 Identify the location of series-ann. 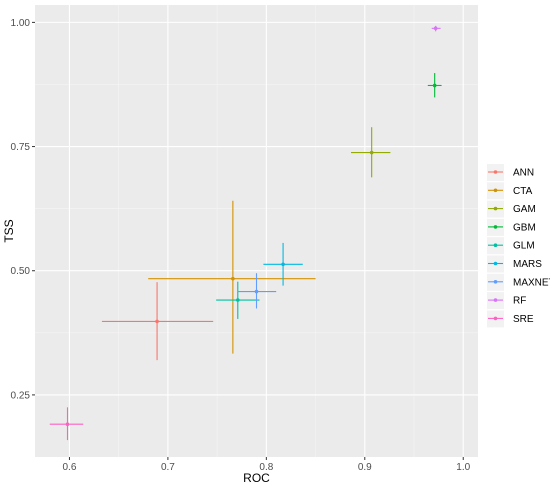
(157, 321).